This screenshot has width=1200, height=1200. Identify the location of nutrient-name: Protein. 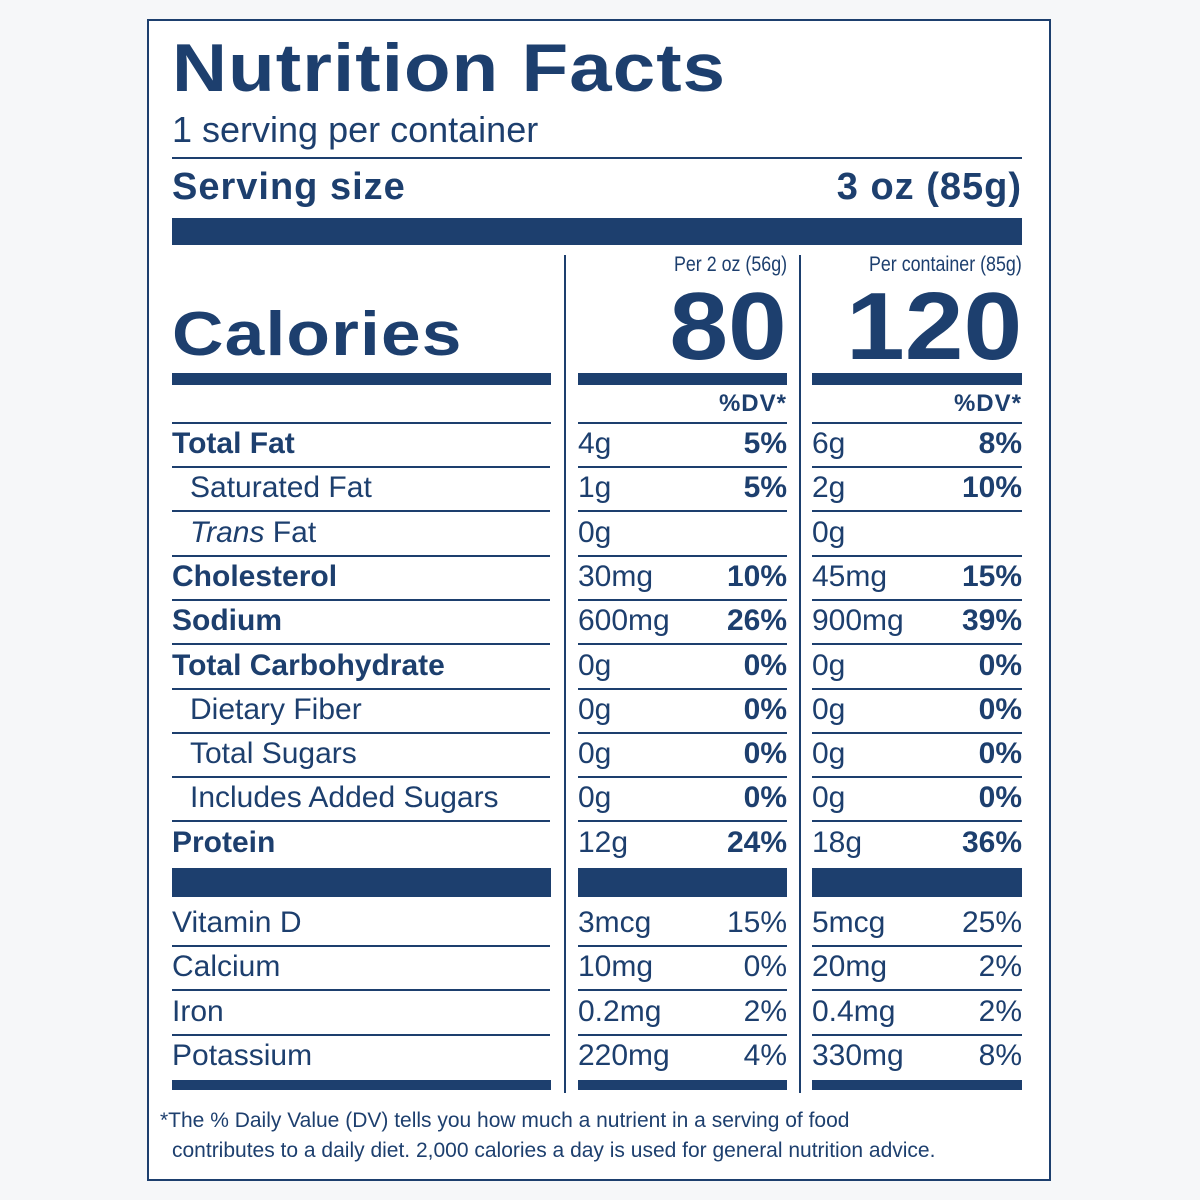
(224, 842).